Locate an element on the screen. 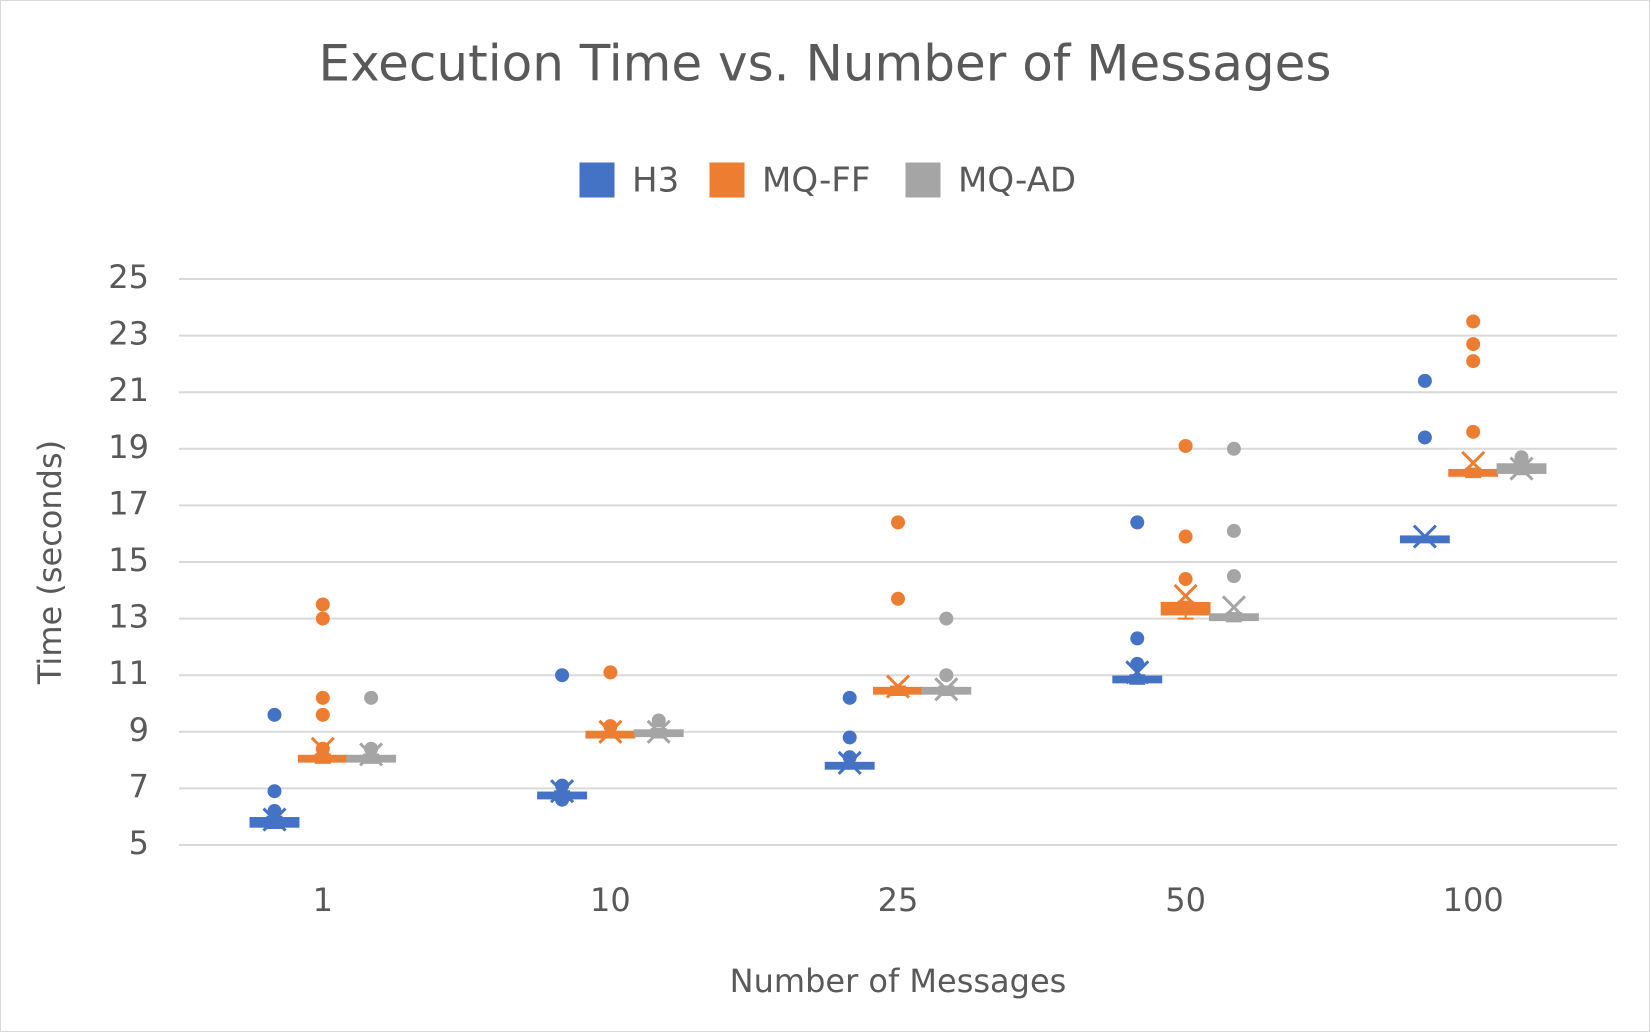  y-tick-label: 19 is located at coordinates (128, 447).